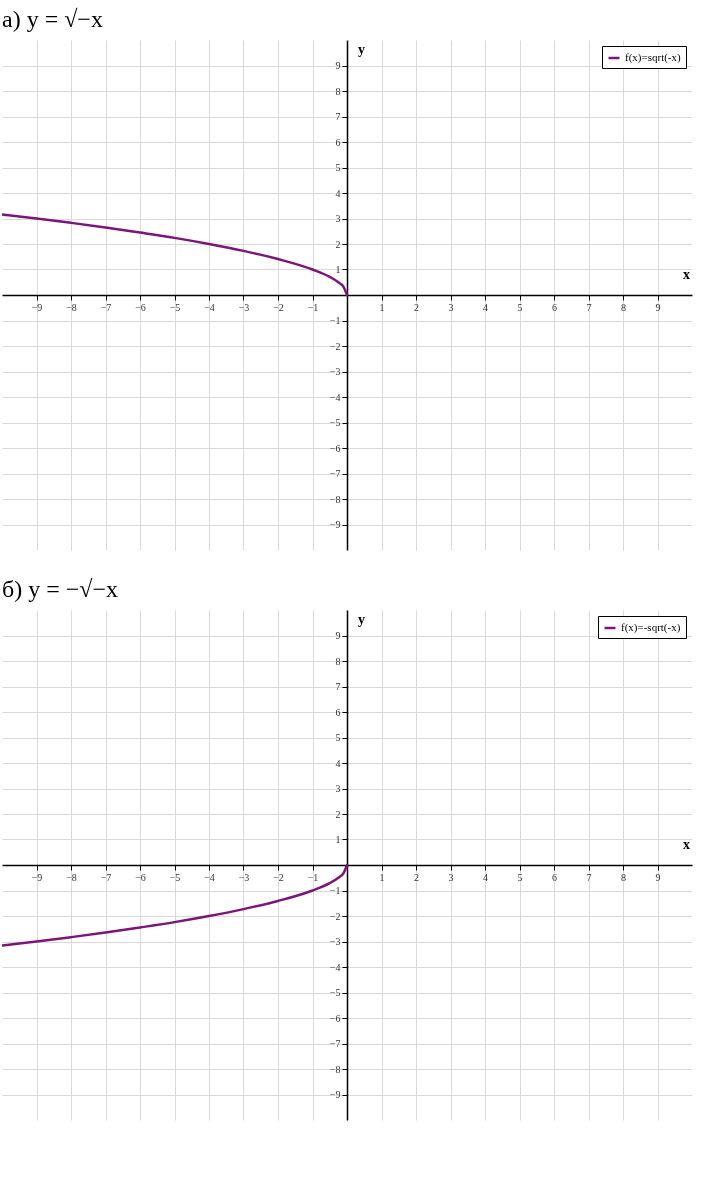 This screenshot has height=1178, width=702. I want to click on legend-label: f(x)=-sqrt(-x), so click(651, 627).